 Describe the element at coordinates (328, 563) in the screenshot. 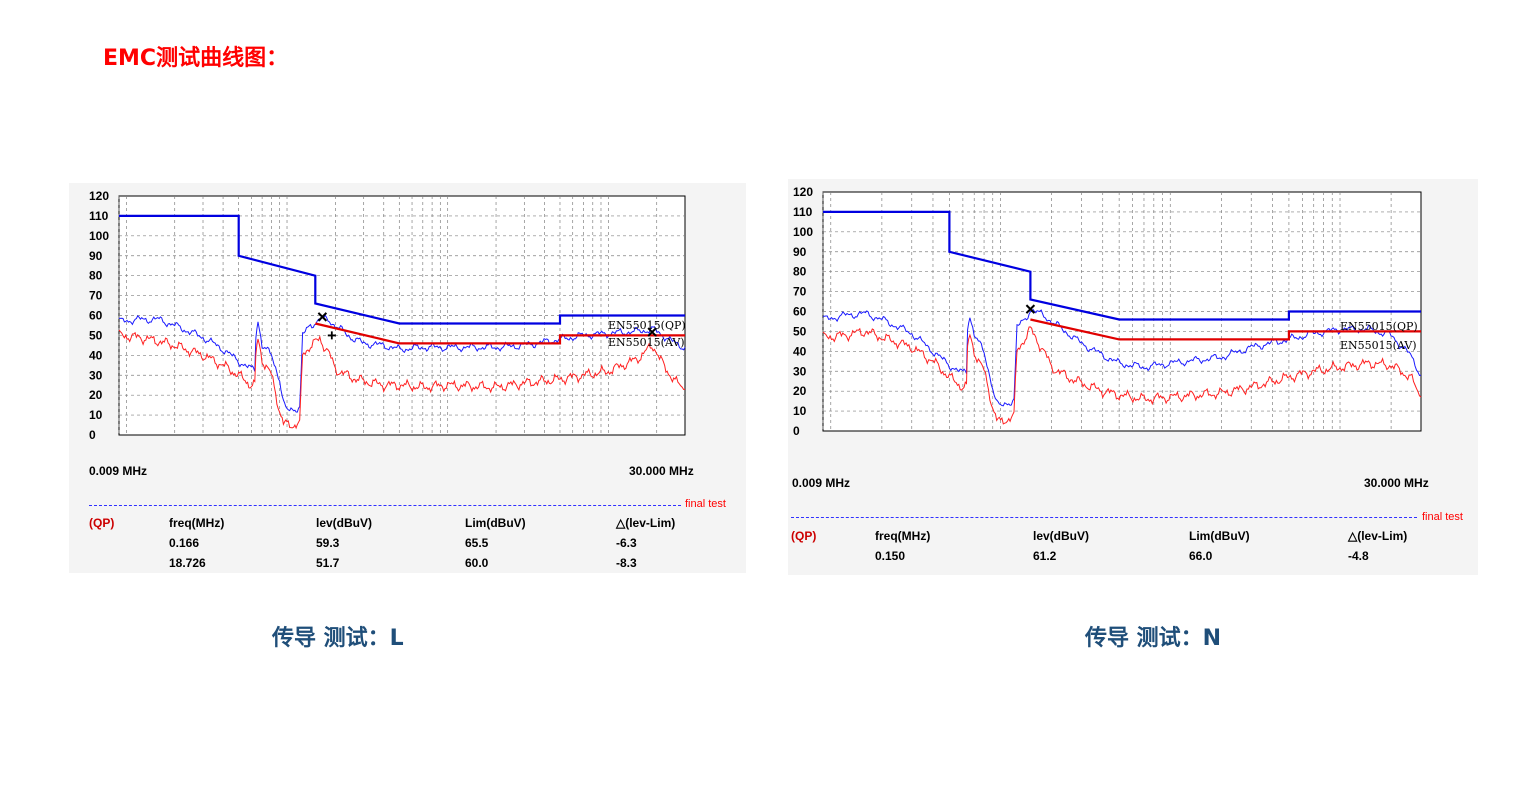

I see `table-cell: 51.7` at that location.